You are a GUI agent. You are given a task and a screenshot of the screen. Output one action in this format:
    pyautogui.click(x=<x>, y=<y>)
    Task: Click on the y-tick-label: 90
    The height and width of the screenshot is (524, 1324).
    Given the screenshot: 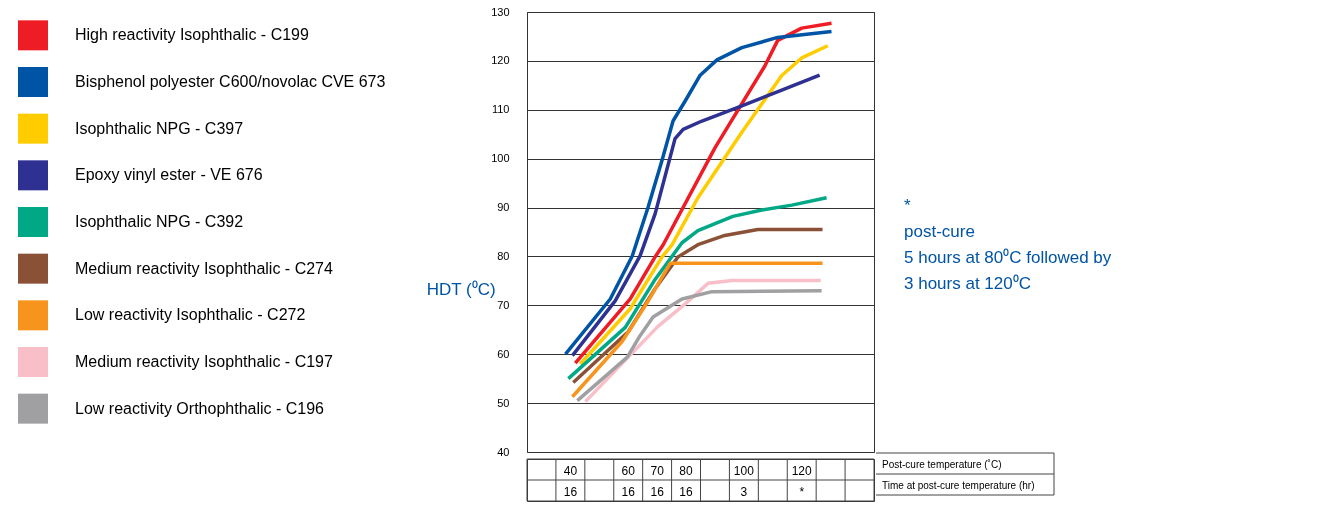 What is the action you would take?
    pyautogui.click(x=503, y=207)
    